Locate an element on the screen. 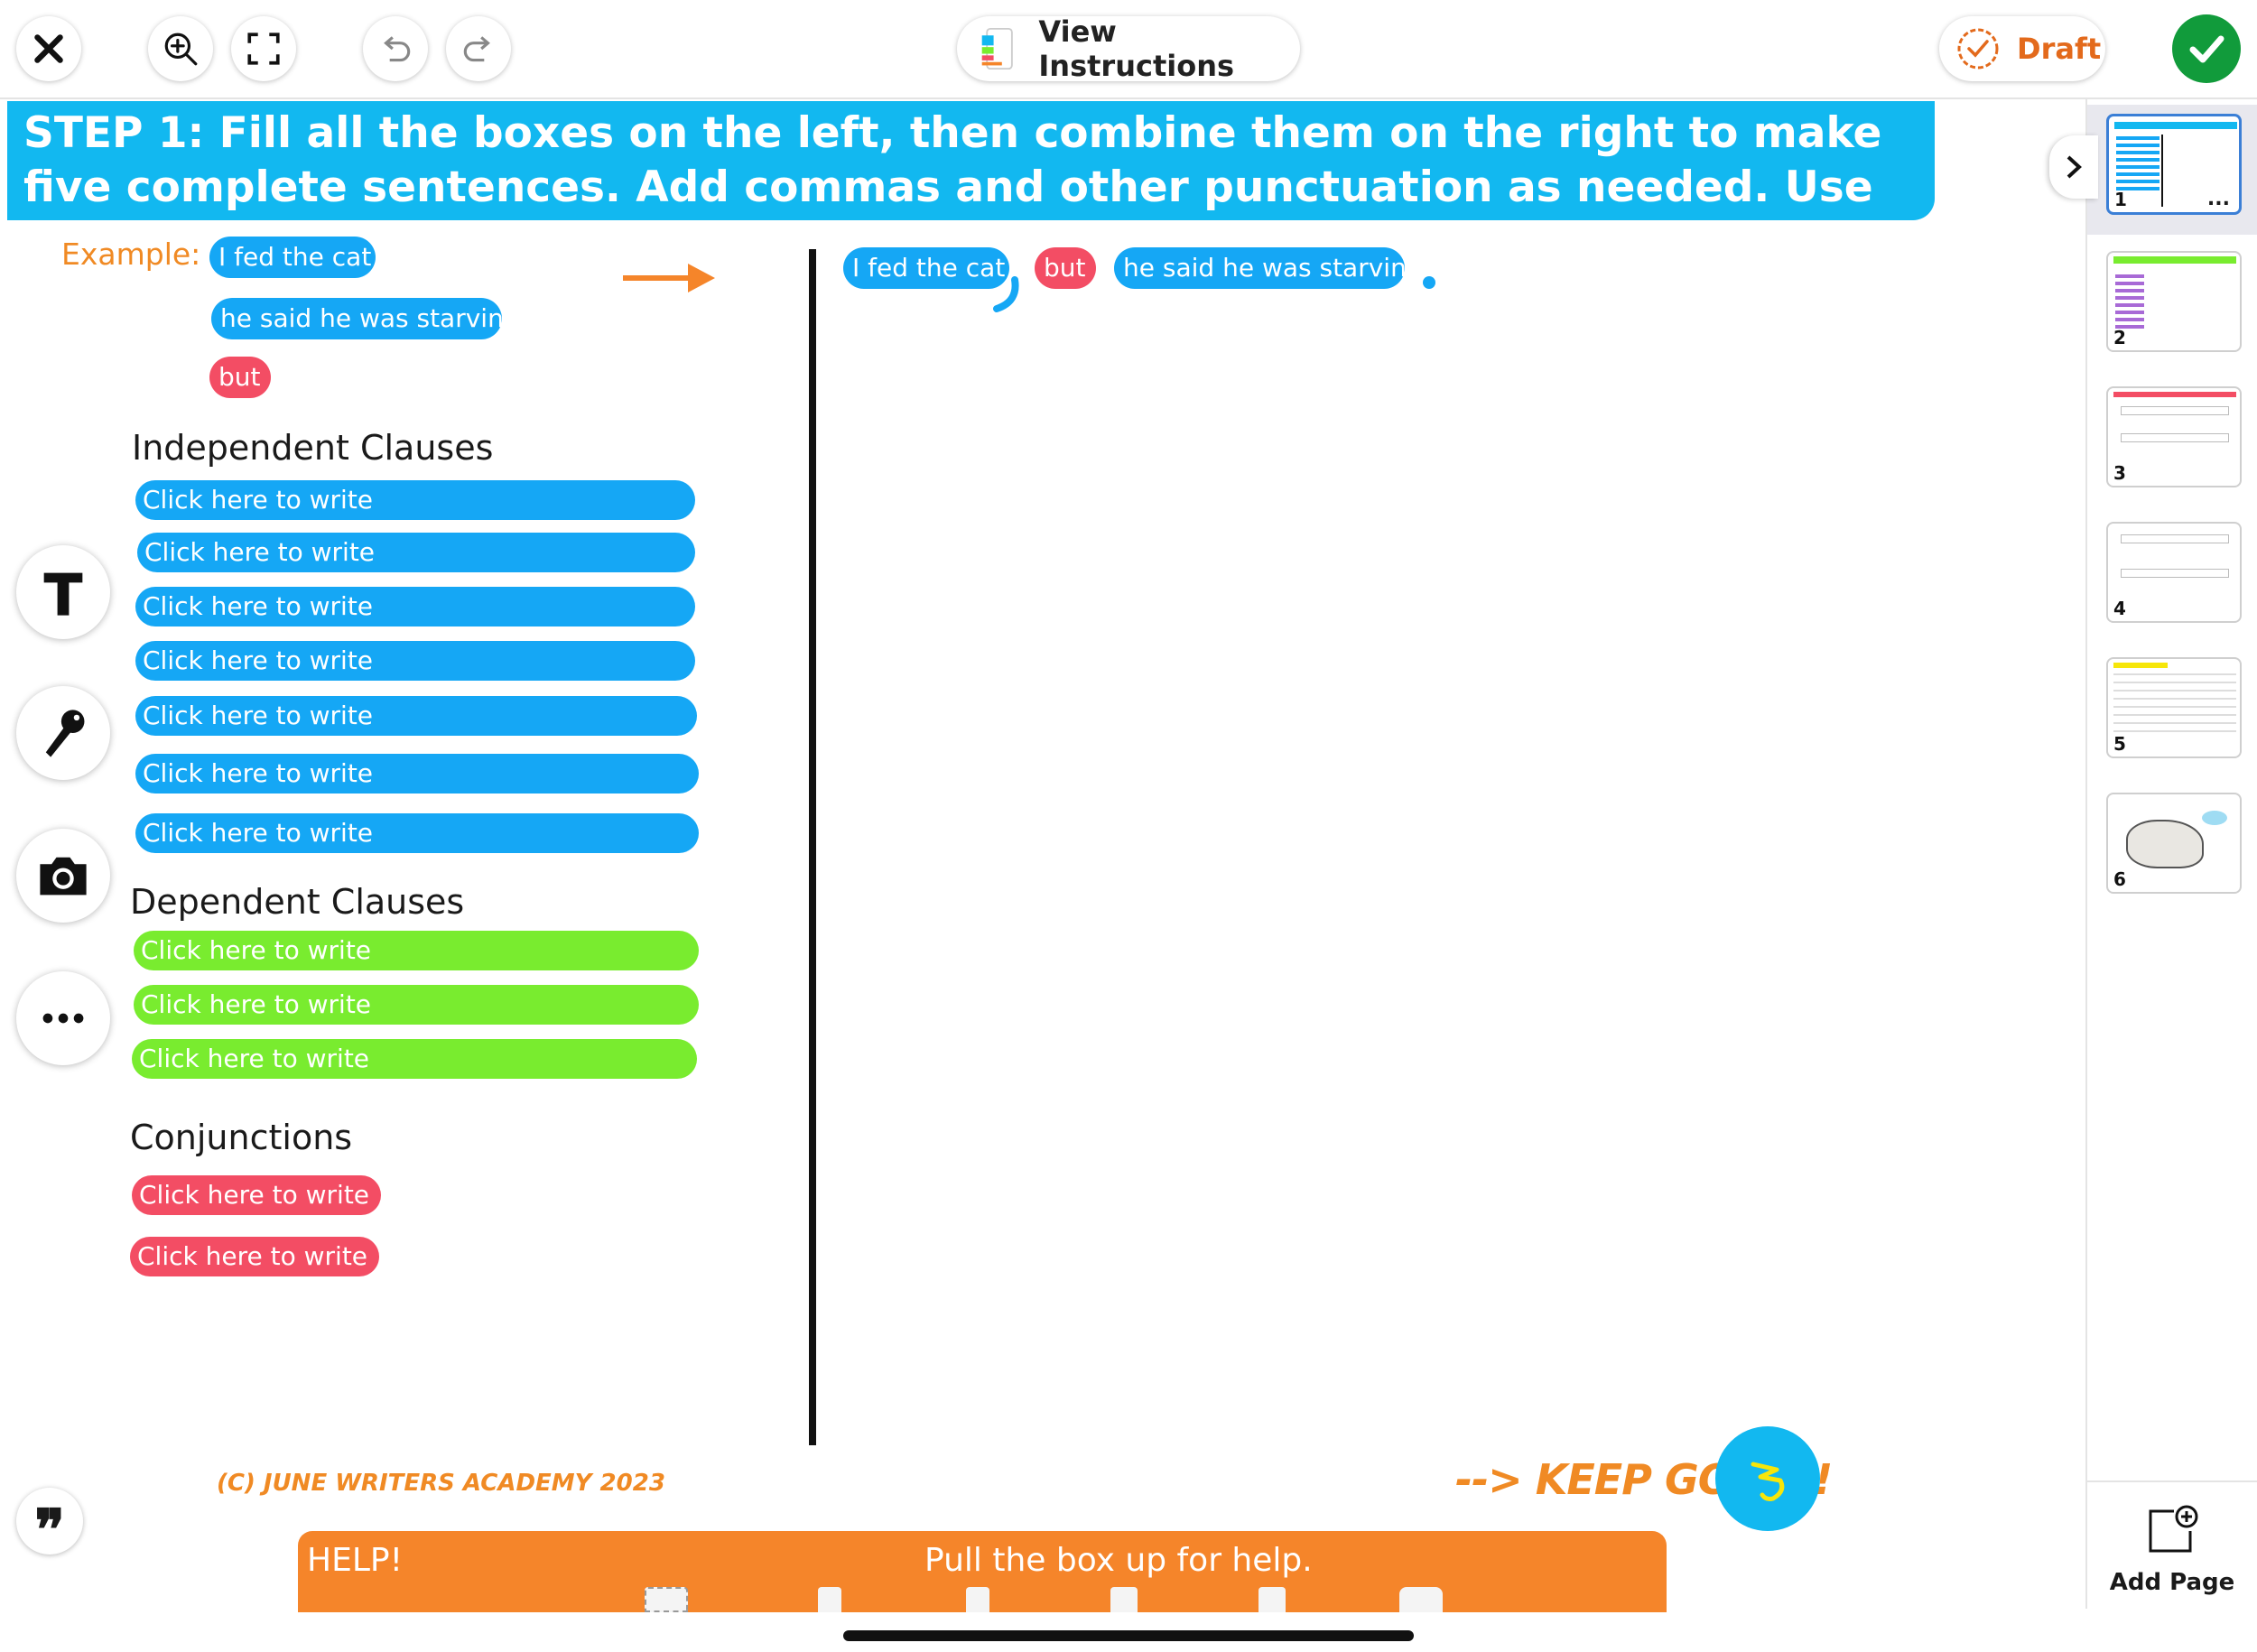 This screenshot has height=1652, width=2257. marker-icon is located at coordinates (978, 1599).